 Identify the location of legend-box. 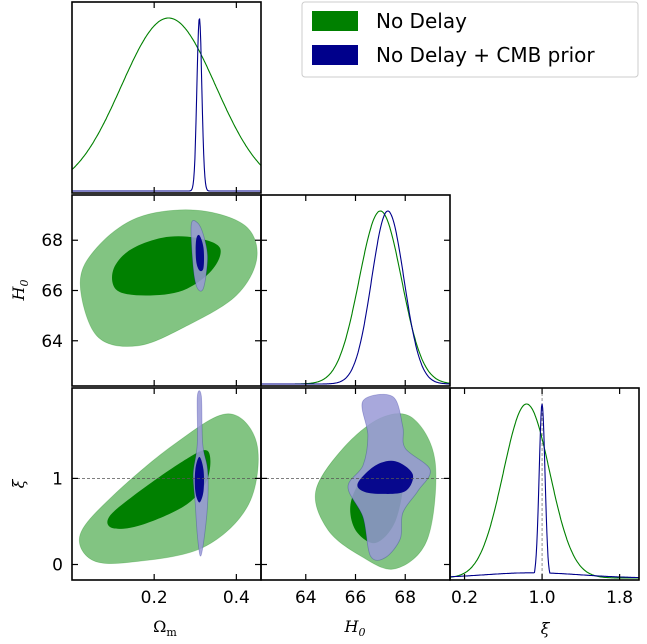
(470, 39).